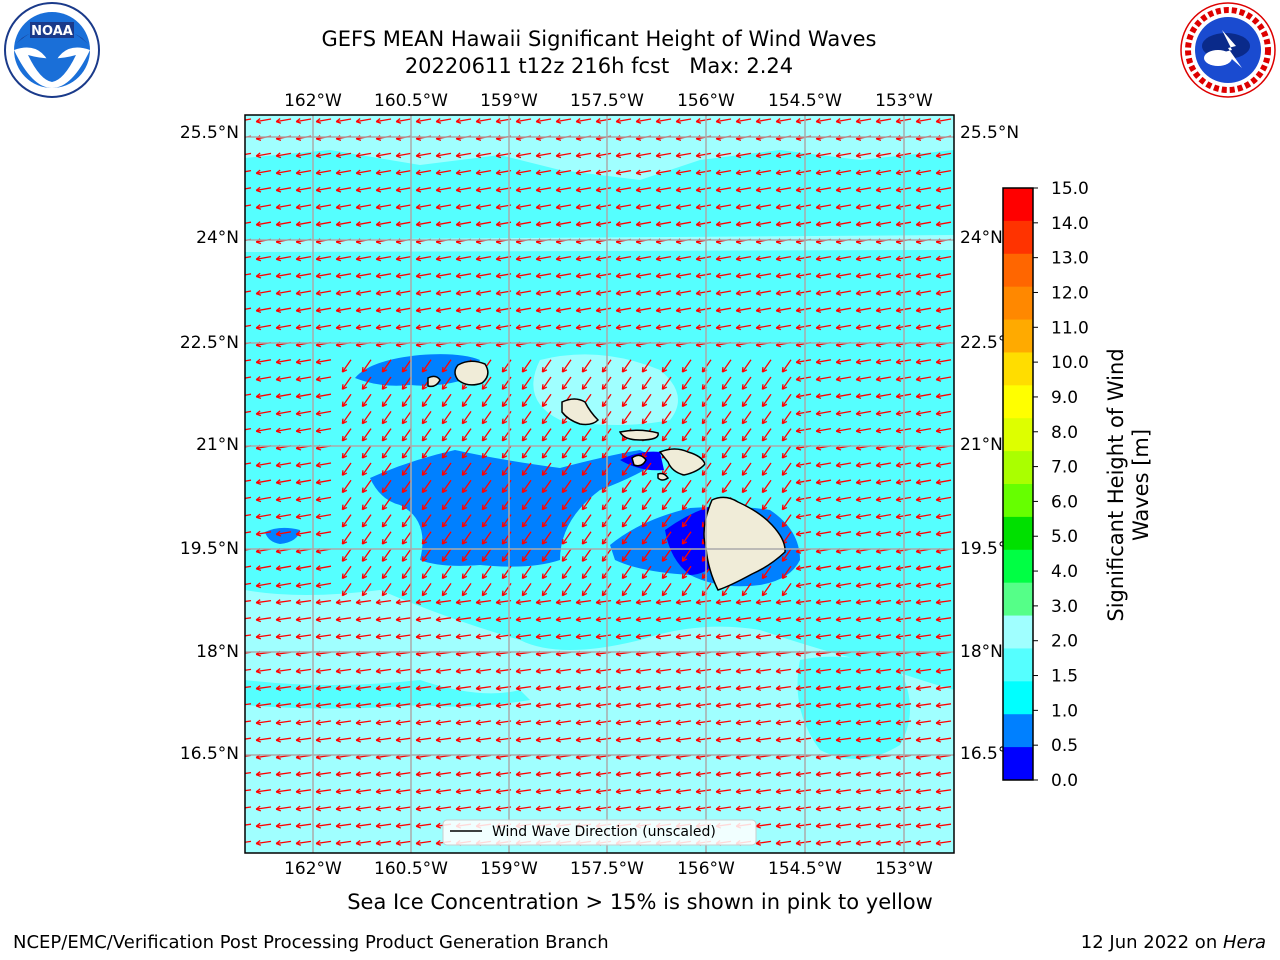 The image size is (1280, 960). What do you see at coordinates (471, 373) in the screenshot?
I see `island-kauai` at bounding box center [471, 373].